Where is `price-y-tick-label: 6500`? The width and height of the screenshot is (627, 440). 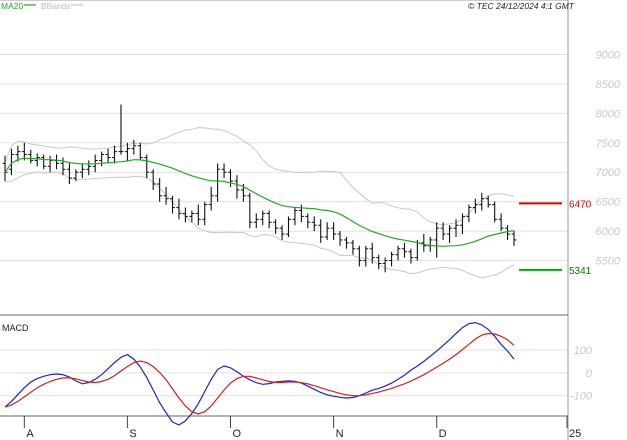 price-y-tick-label: 6500 is located at coordinates (608, 203).